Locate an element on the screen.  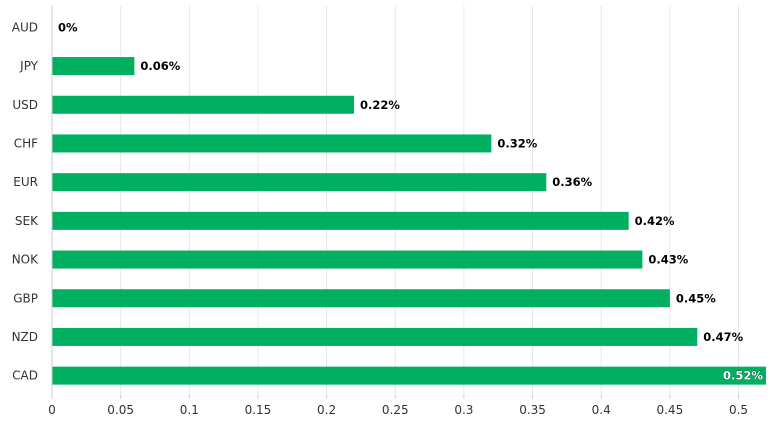
value-label-eur: 0.36% is located at coordinates (572, 182).